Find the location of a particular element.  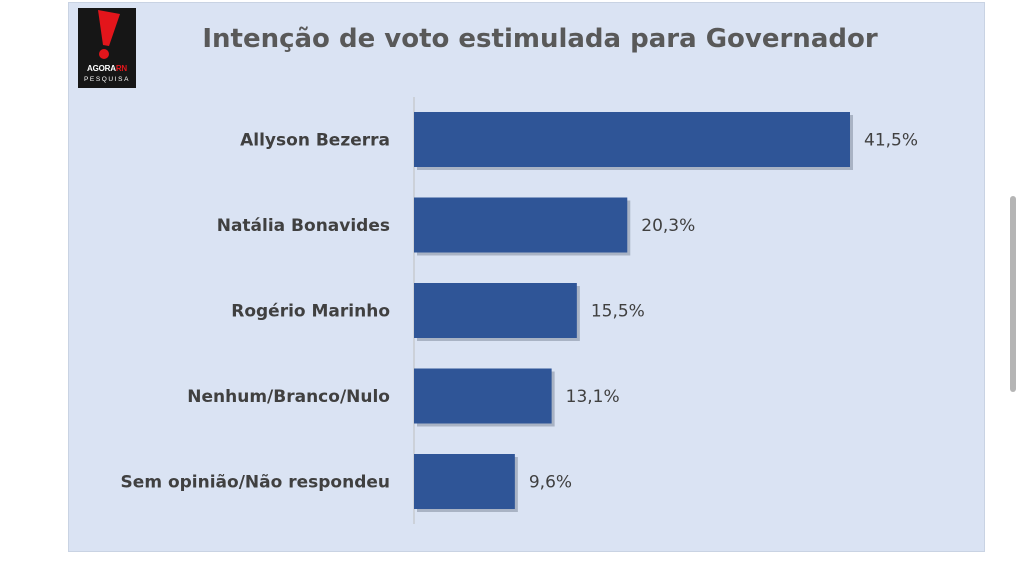

logo-brand-text: AGORARN is located at coordinates (107, 68).